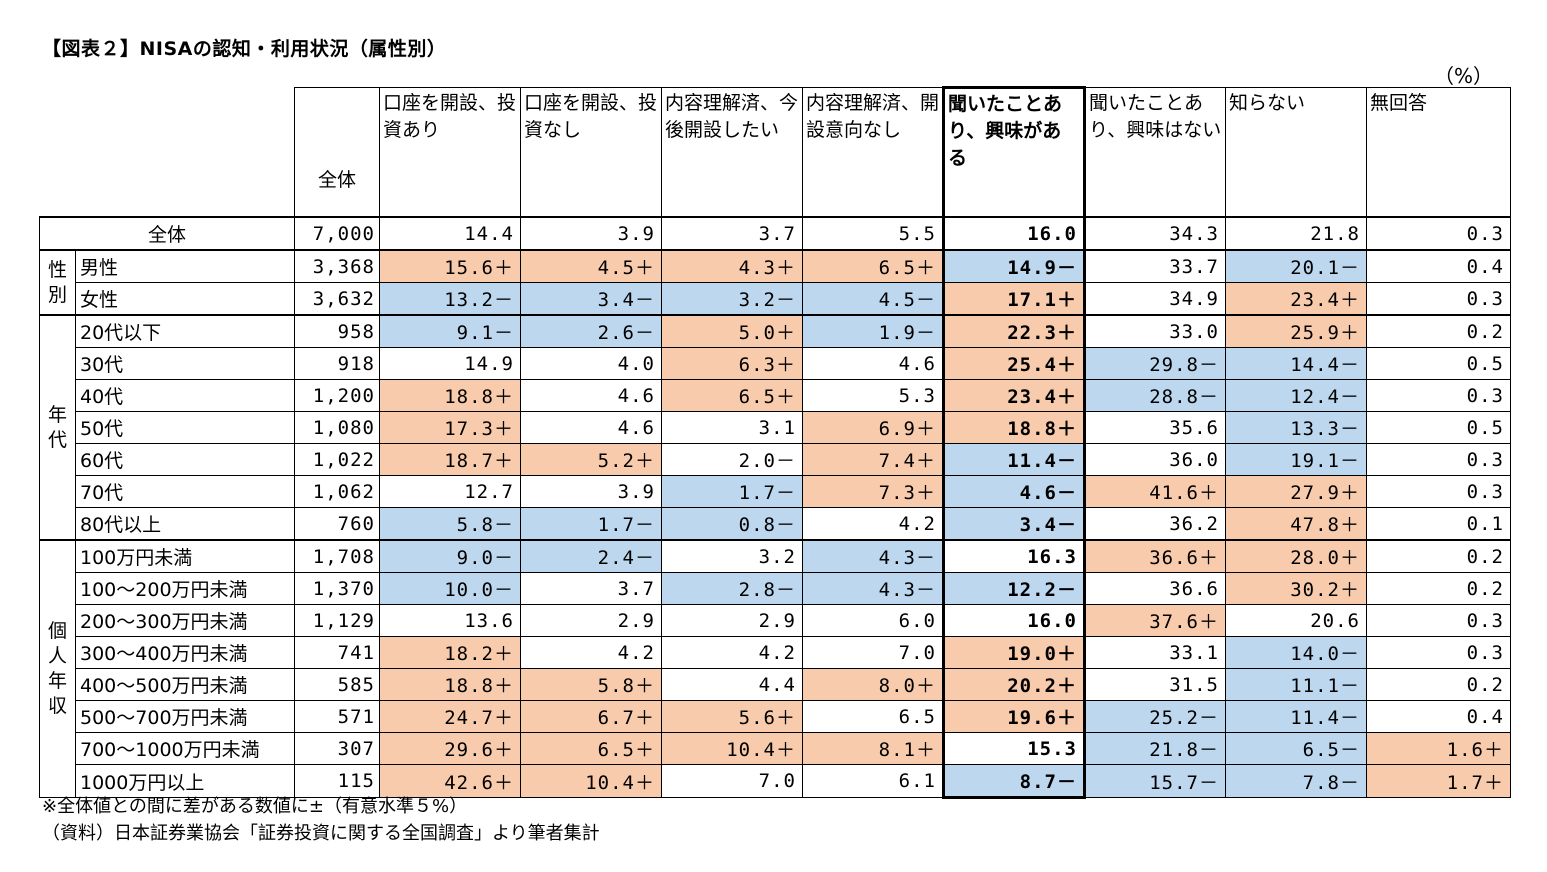 The image size is (1547, 872). Describe the element at coordinates (873, 620) in the screenshot. I see `cell-value: 6.0` at that location.